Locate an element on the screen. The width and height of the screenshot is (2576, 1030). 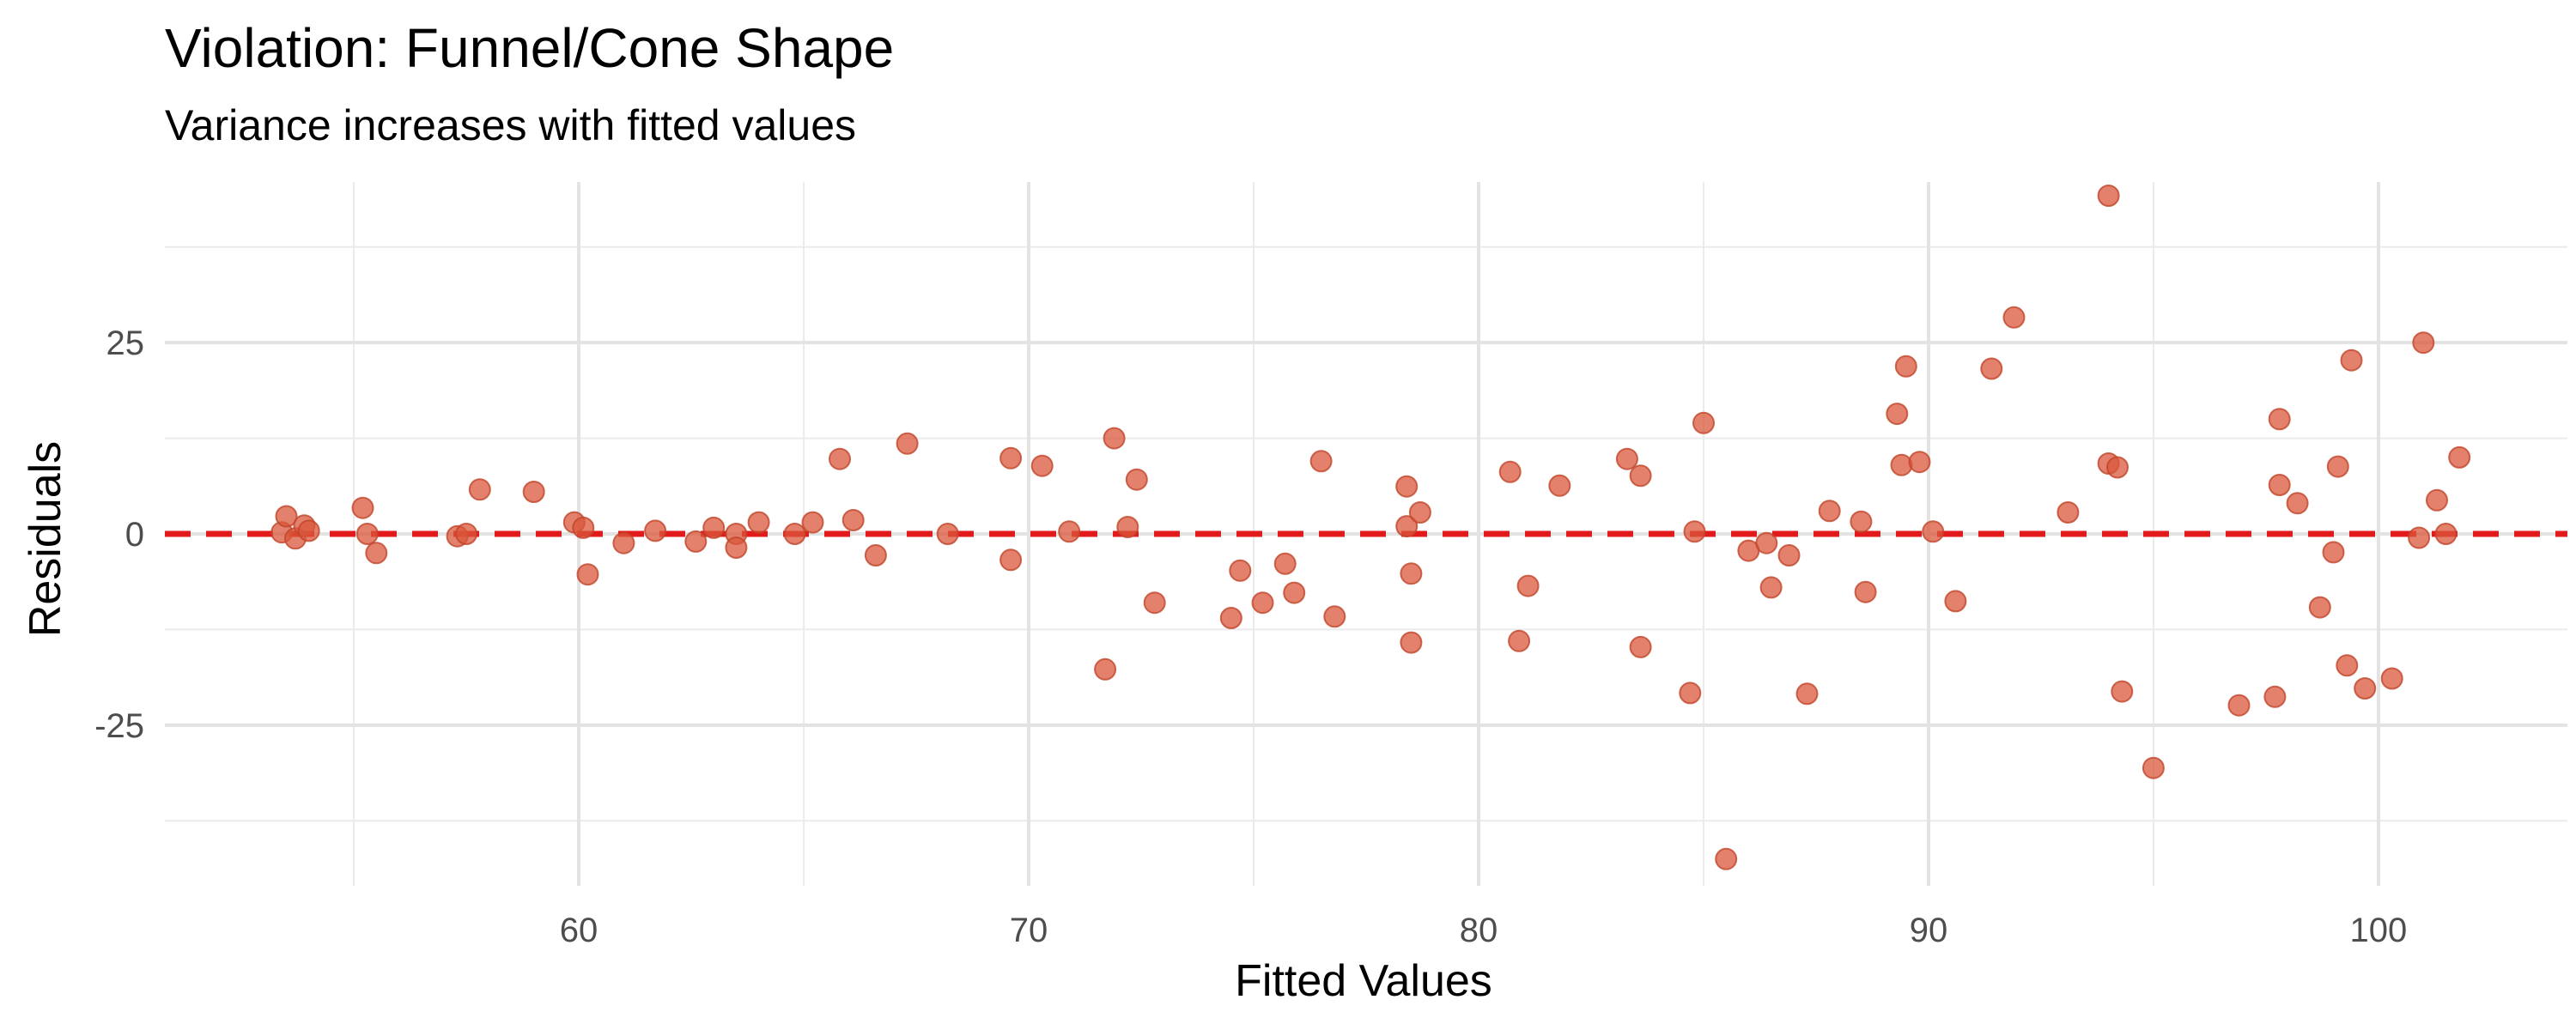
y-tick-label: 0 is located at coordinates (134, 535).